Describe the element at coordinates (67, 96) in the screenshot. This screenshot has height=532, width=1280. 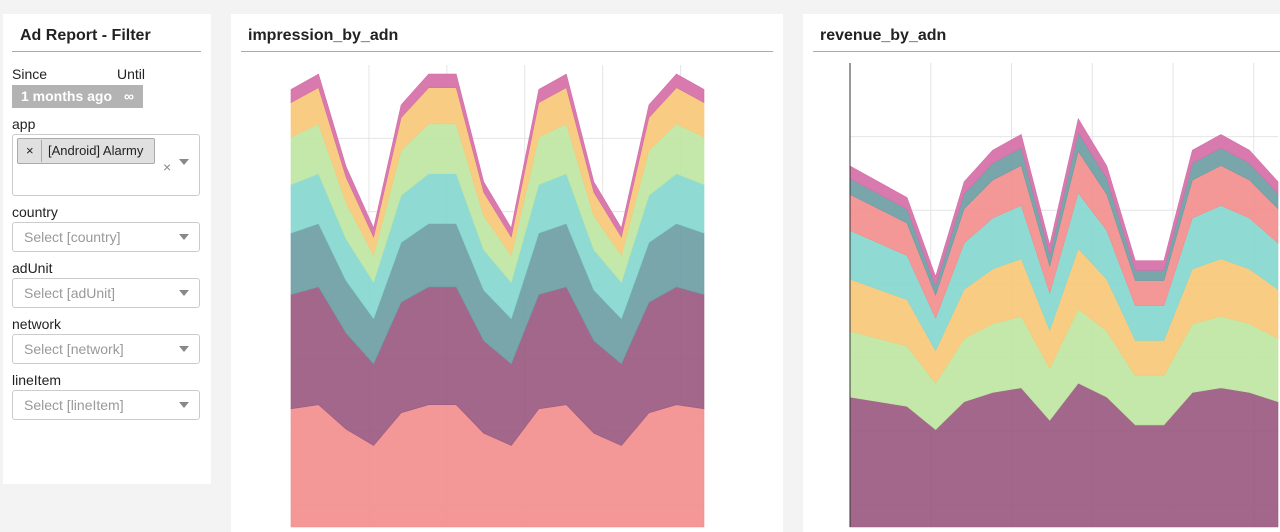
I see `since-value: 1 months ago` at that location.